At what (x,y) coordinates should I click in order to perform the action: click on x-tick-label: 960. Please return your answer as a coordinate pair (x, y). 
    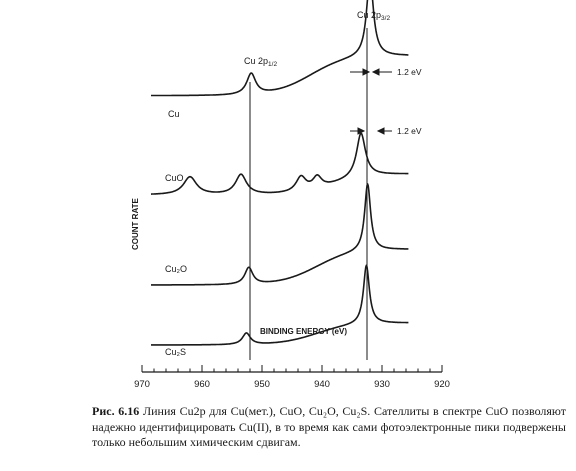
    Looking at the image, I should click on (202, 384).